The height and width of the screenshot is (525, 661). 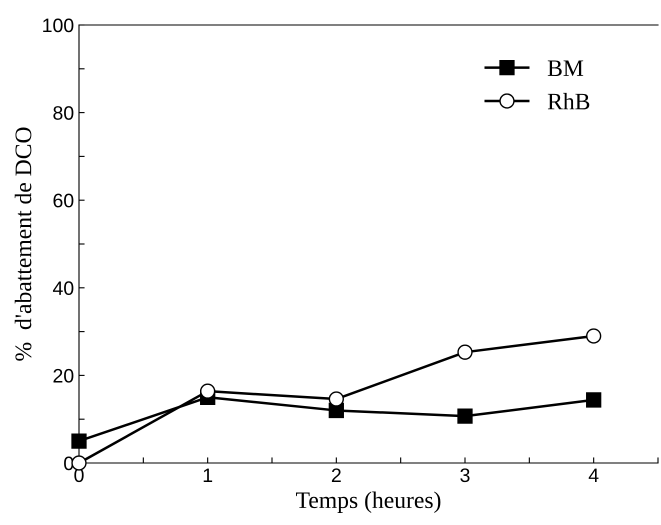 I want to click on y-axis-title: % d'abattement de DCO, so click(x=23, y=244).